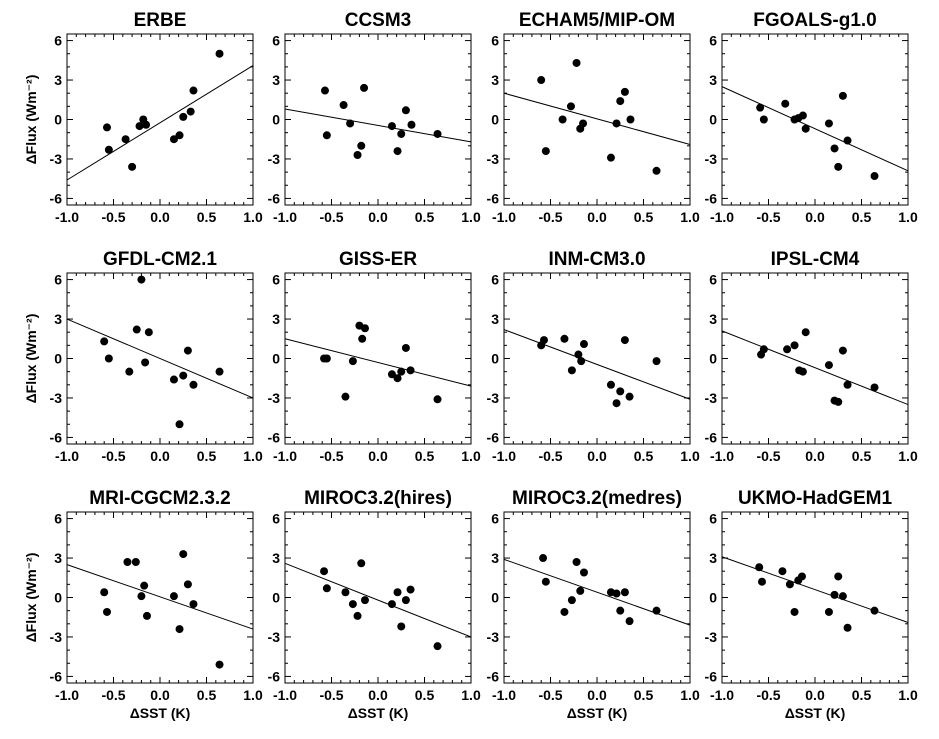 This screenshot has height=739, width=939. What do you see at coordinates (160, 259) in the screenshot?
I see `panel-title: GFDL-CM2.1` at bounding box center [160, 259].